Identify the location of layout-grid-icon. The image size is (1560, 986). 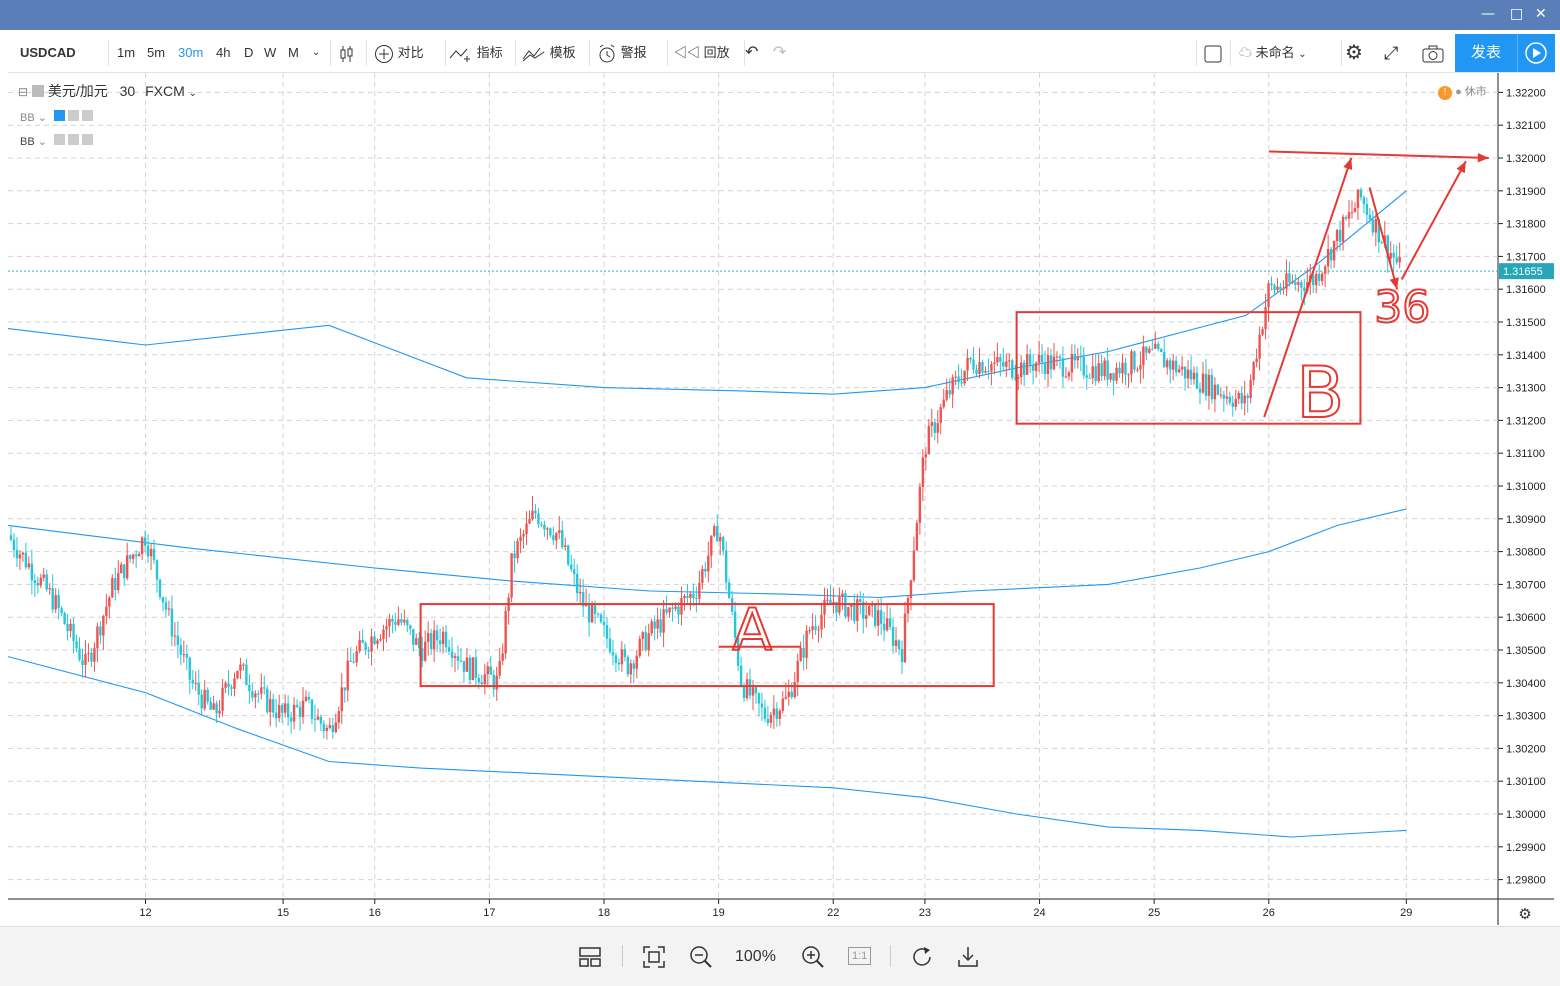
(590, 956).